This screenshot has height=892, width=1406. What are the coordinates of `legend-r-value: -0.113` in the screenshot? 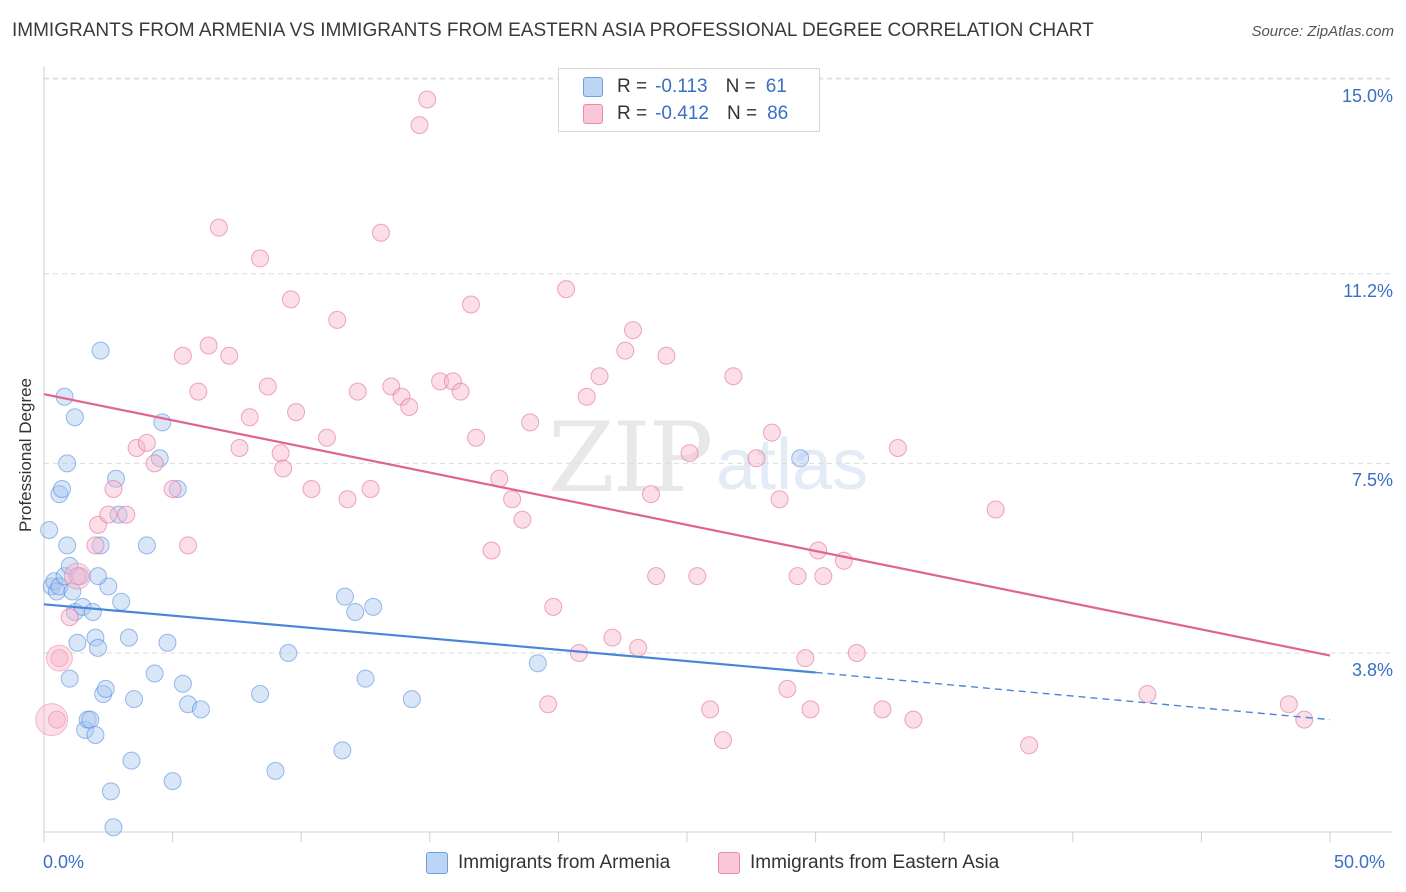 It's located at (681, 86).